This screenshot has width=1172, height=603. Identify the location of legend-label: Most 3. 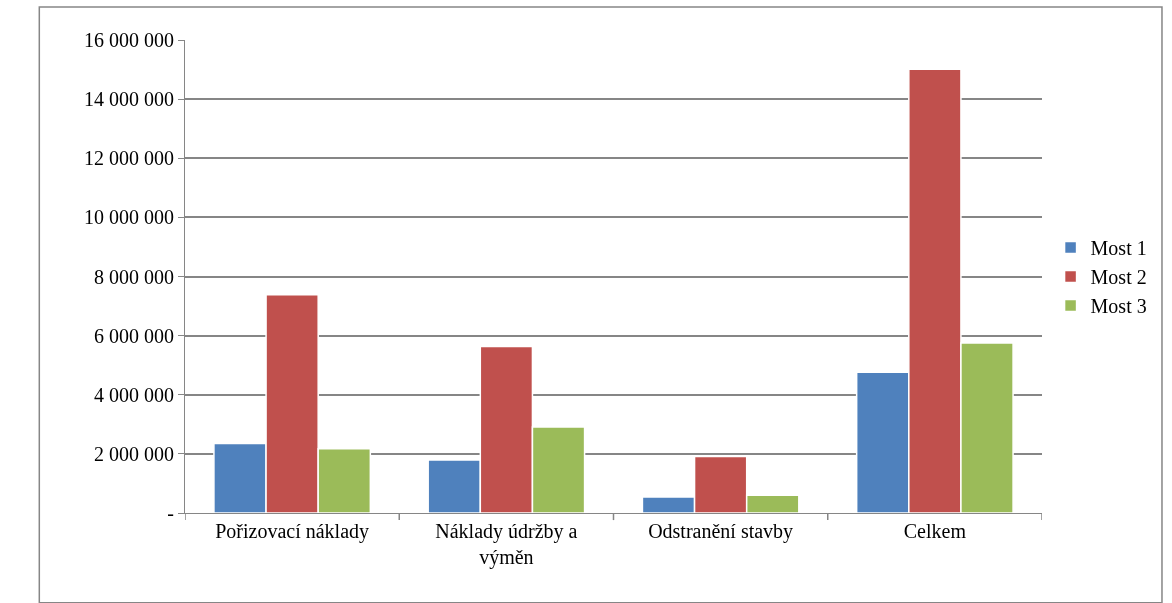
(1118, 306).